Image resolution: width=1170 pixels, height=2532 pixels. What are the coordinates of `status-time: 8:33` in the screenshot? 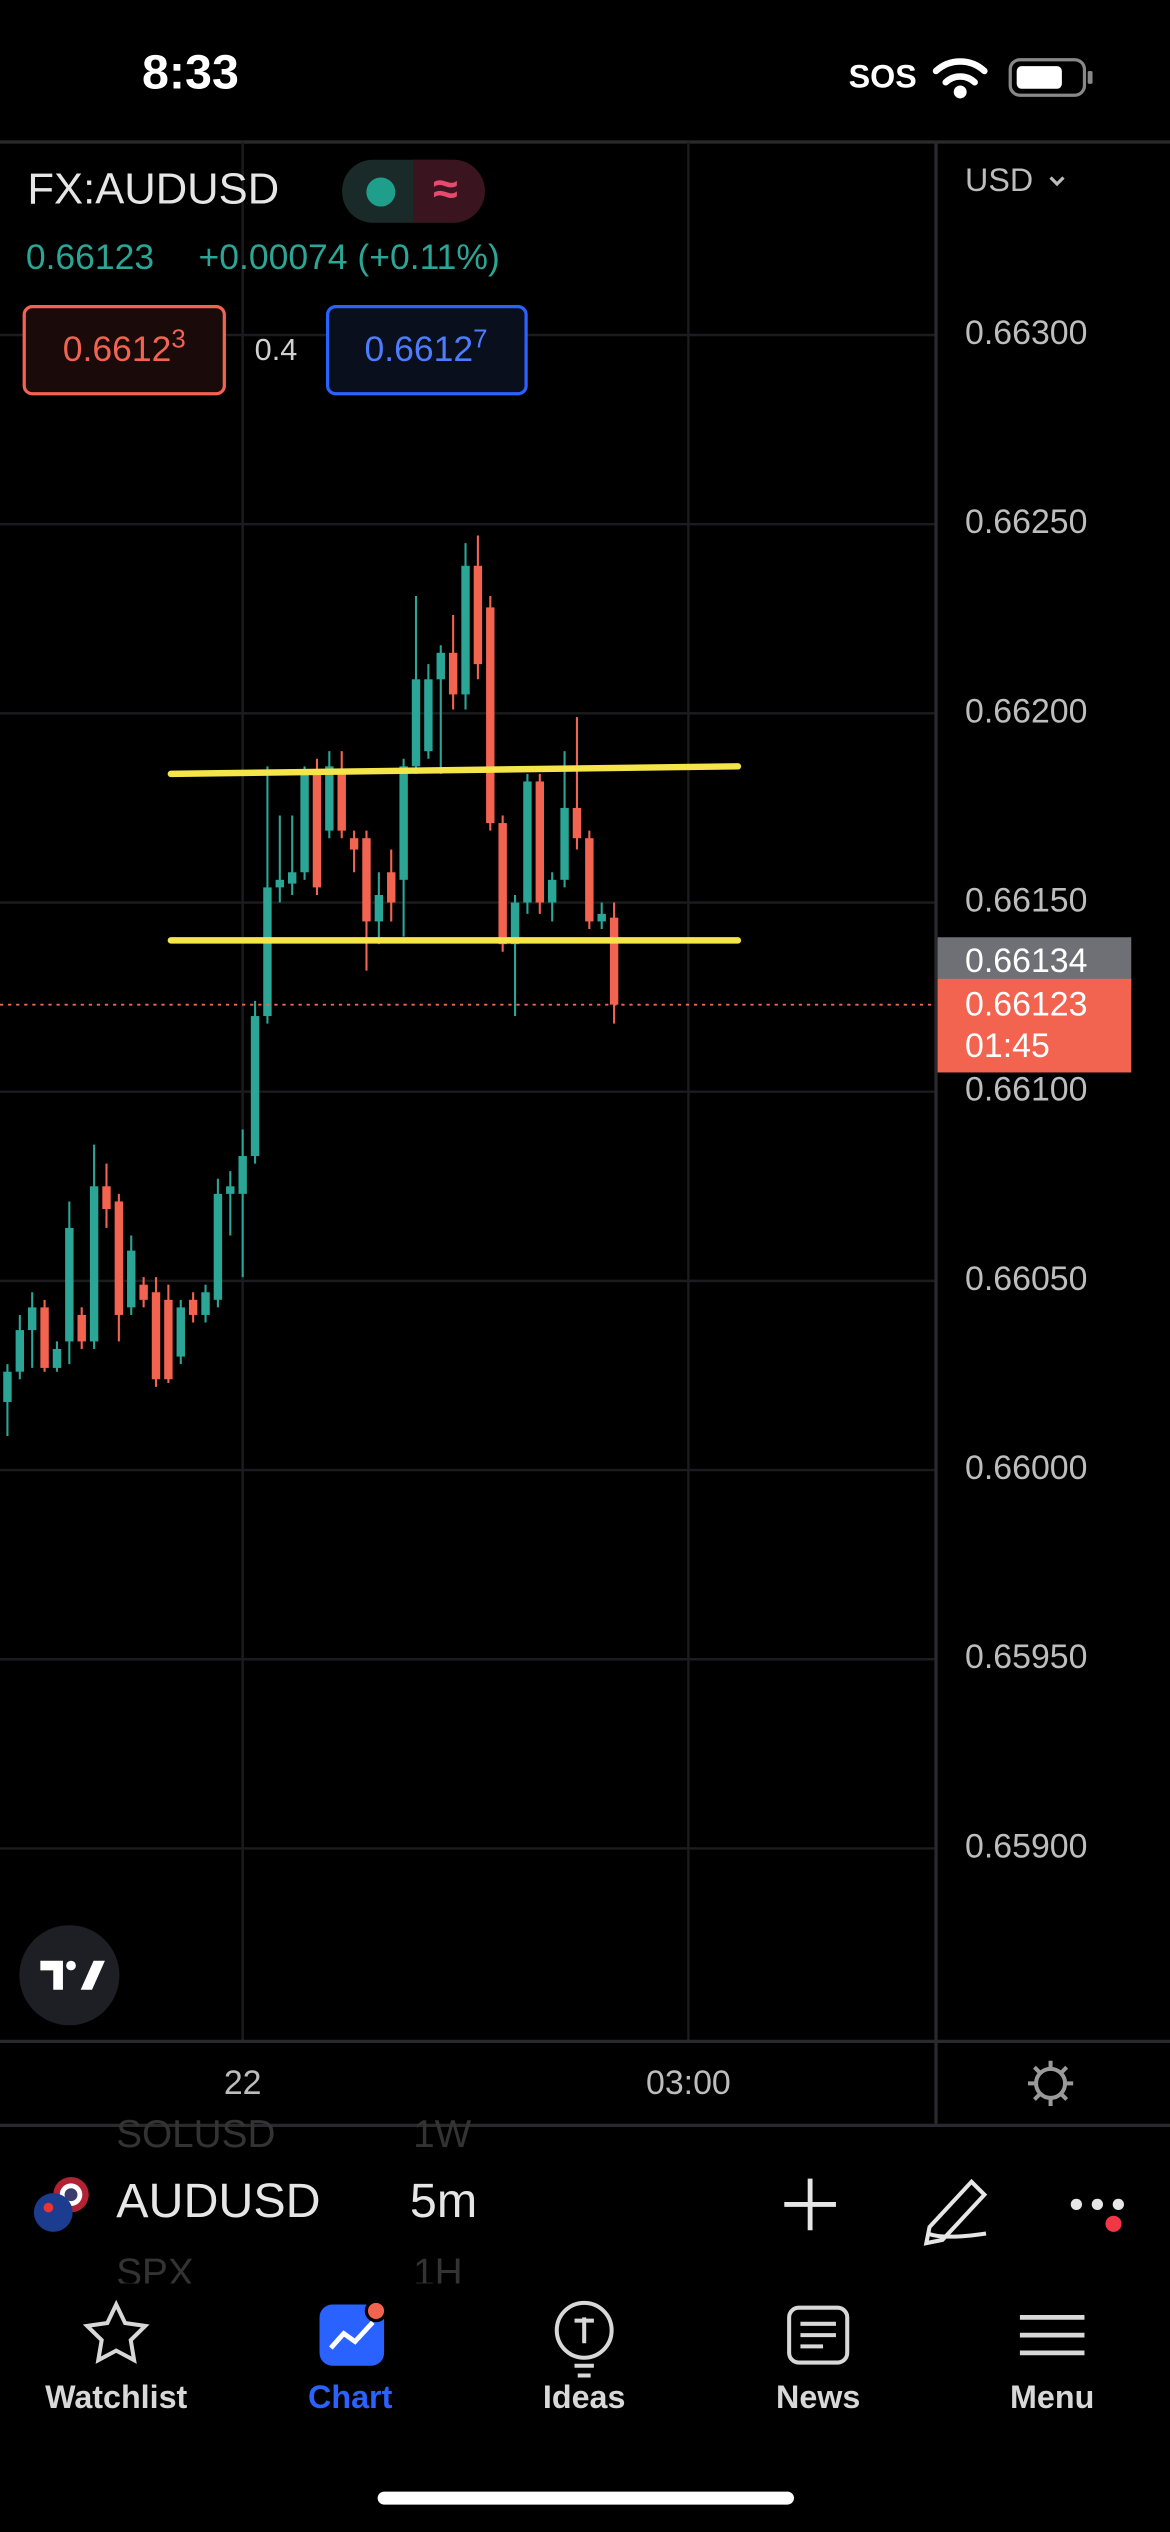 It's located at (190, 73).